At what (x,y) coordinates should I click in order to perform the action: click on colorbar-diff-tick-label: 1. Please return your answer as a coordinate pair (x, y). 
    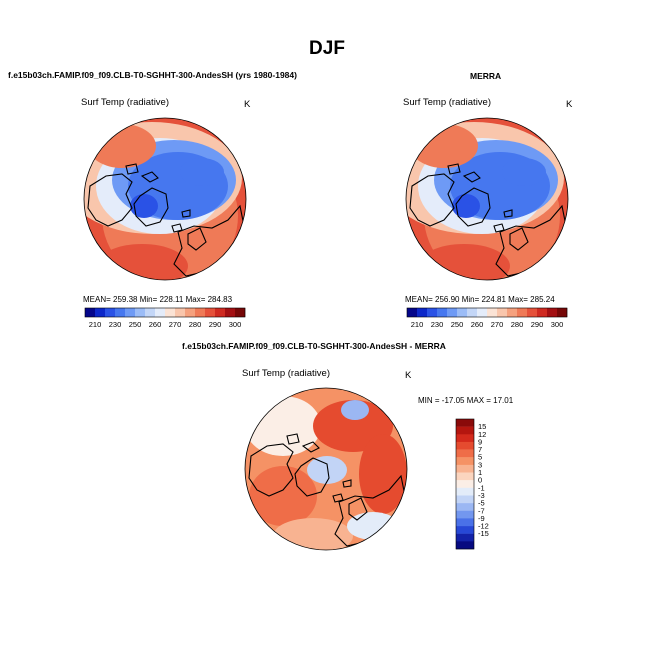
    Looking at the image, I should click on (480, 472).